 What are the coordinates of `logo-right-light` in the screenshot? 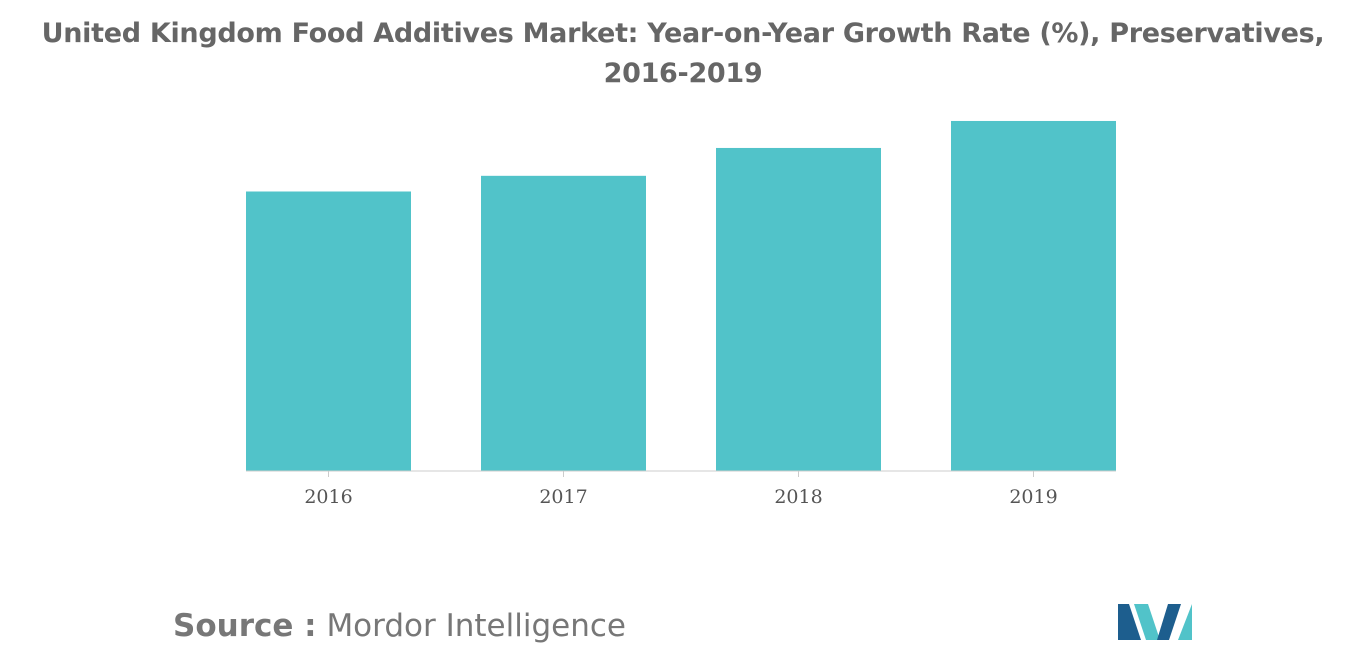 It's located at (1185, 622).